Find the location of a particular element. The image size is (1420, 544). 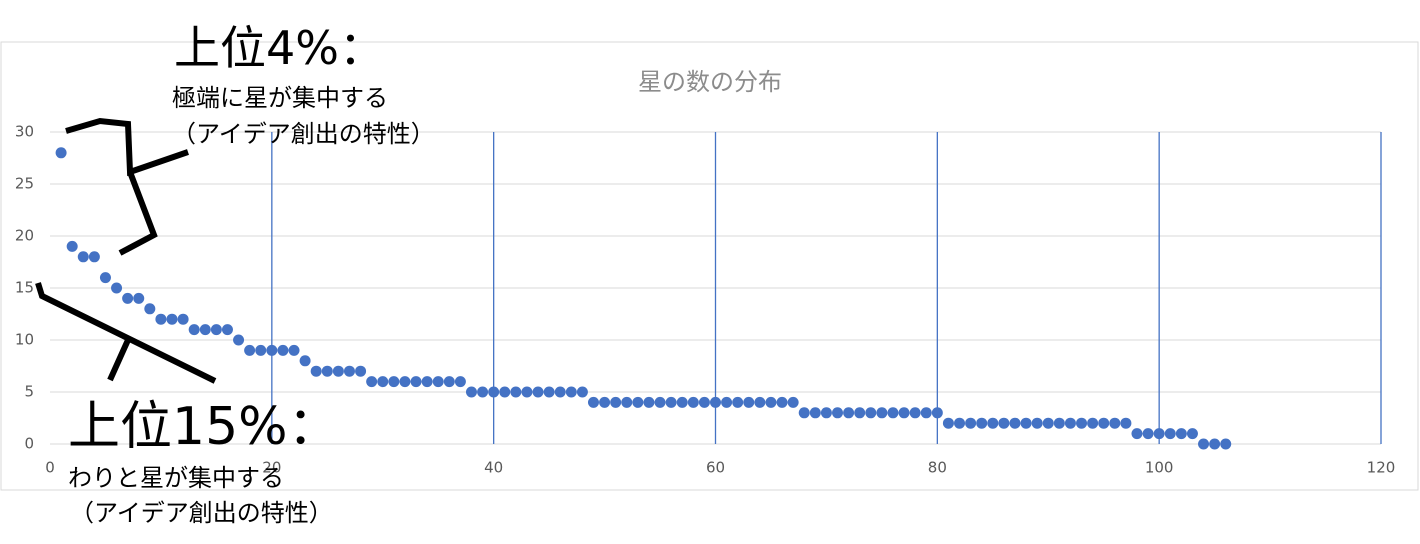

annotation: 上位4%： is located at coordinates (279, 48).